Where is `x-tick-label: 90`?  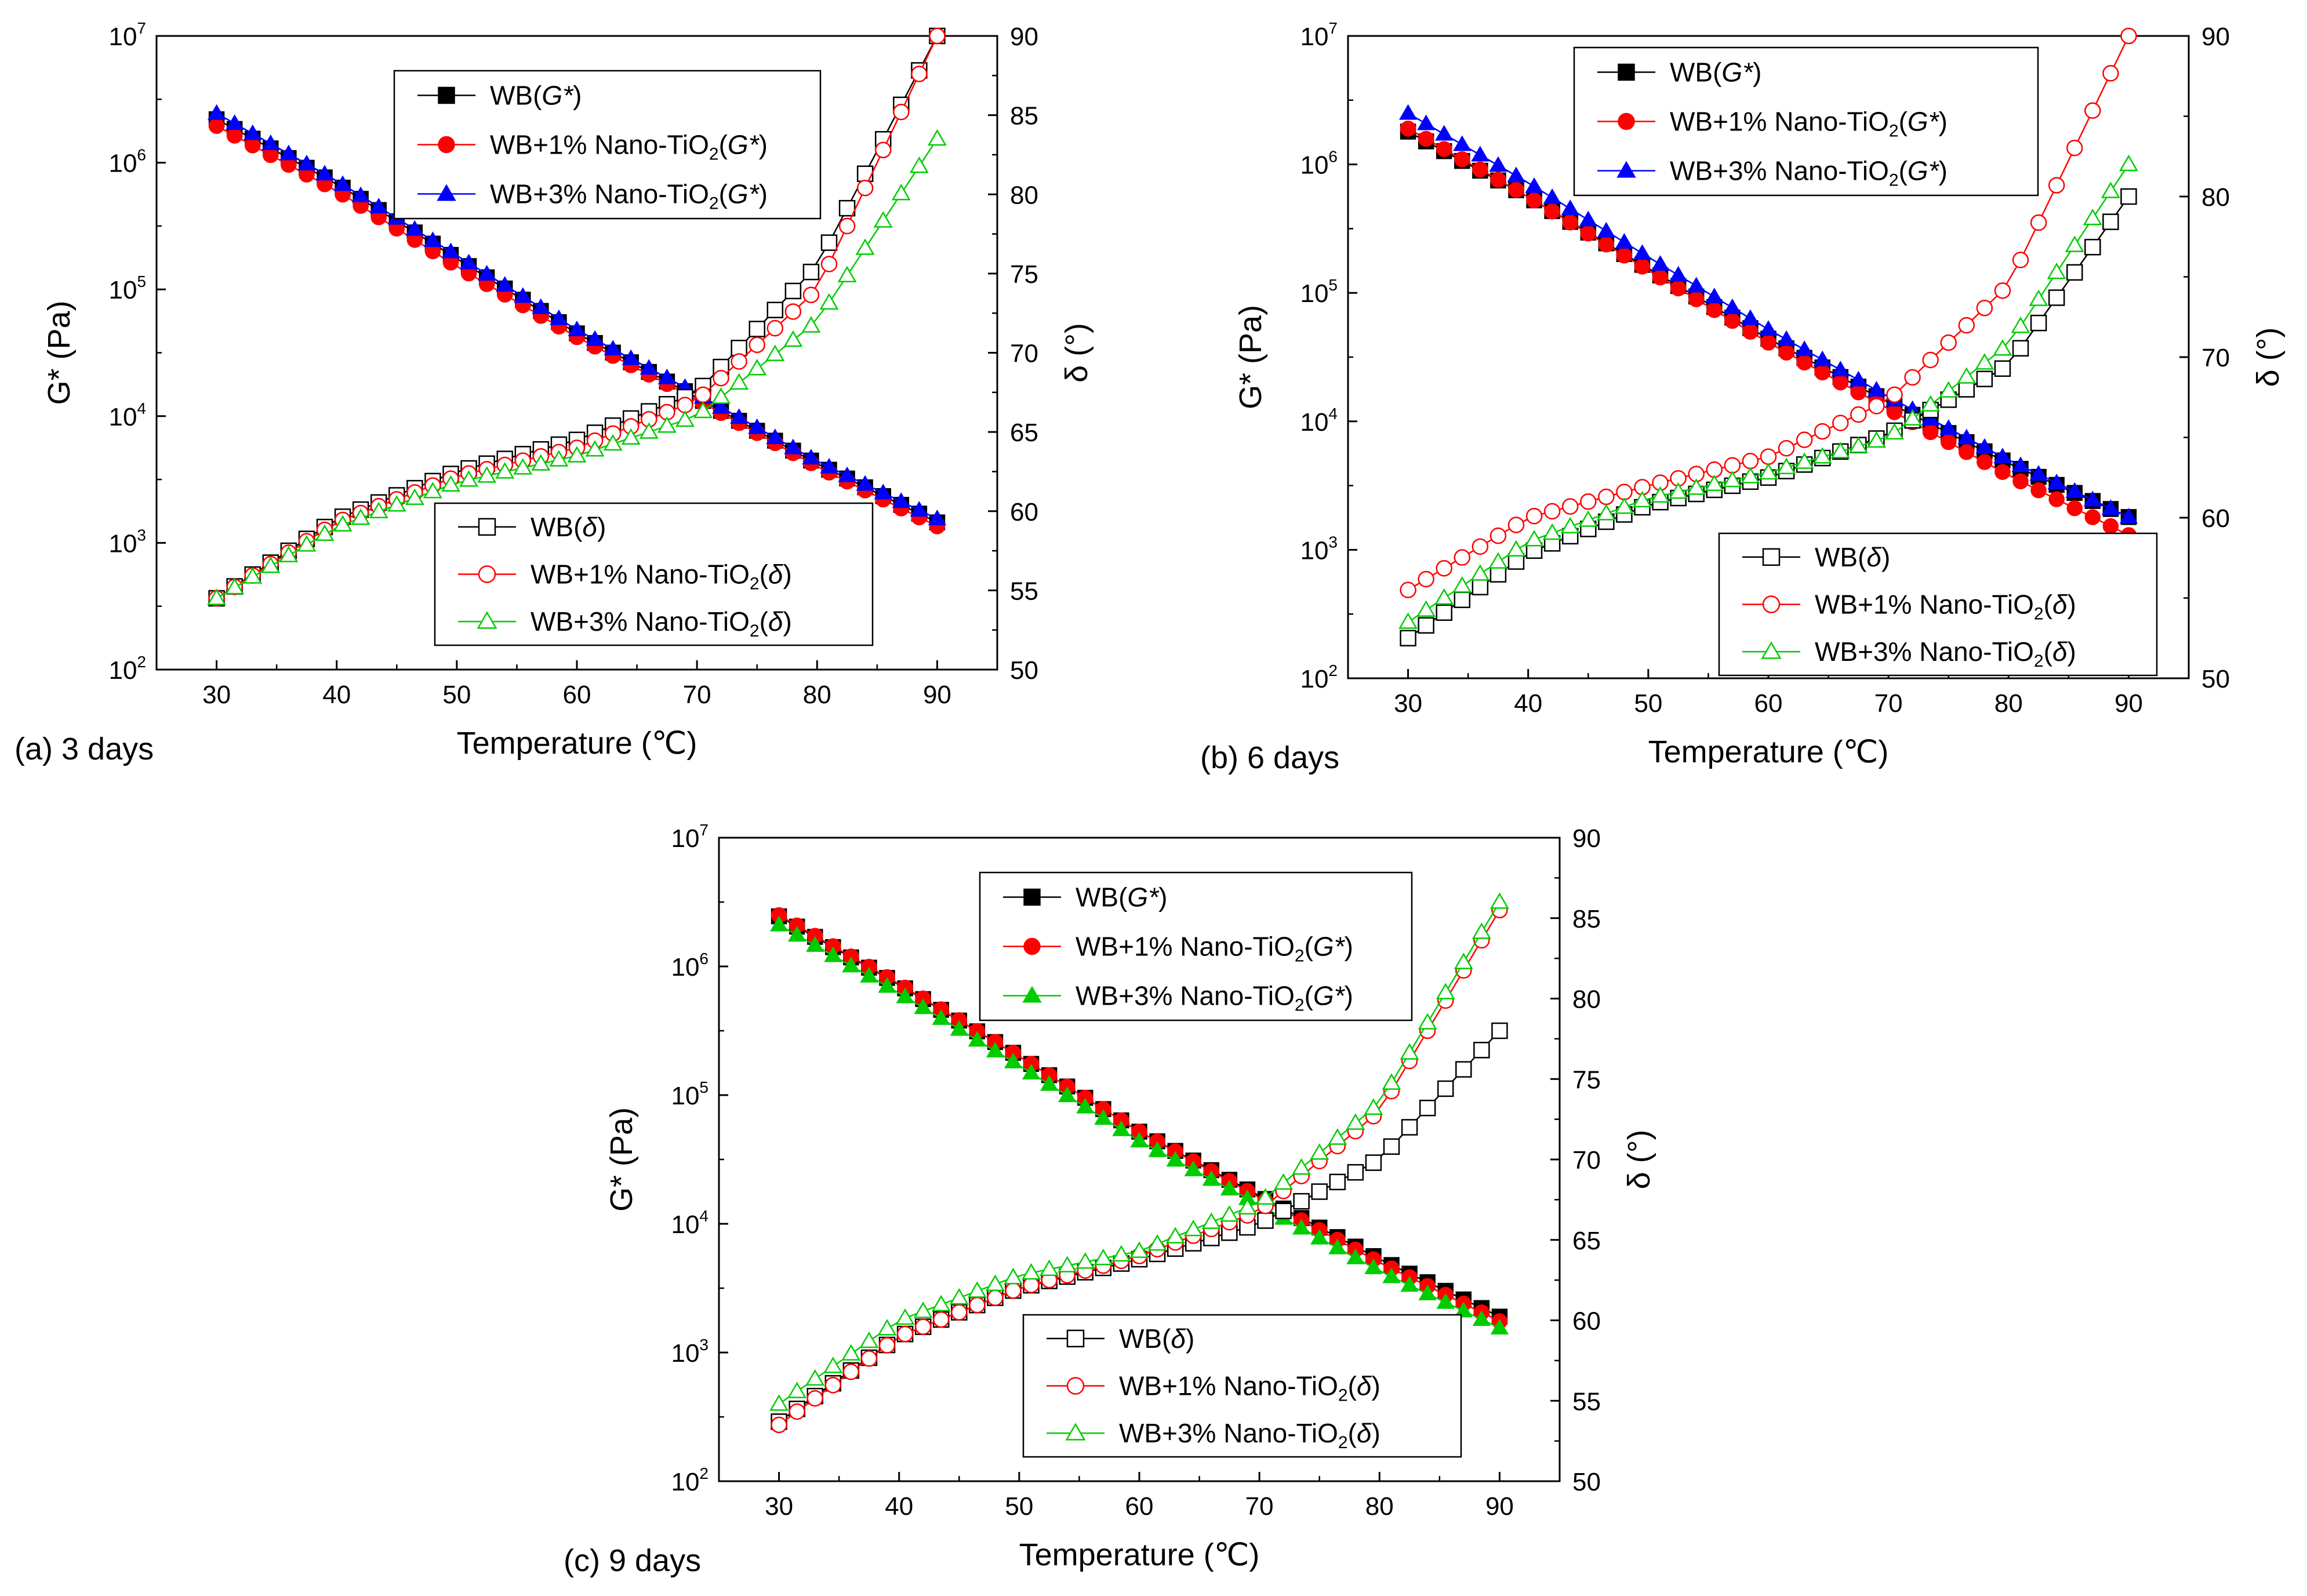
x-tick-label: 90 is located at coordinates (2129, 703).